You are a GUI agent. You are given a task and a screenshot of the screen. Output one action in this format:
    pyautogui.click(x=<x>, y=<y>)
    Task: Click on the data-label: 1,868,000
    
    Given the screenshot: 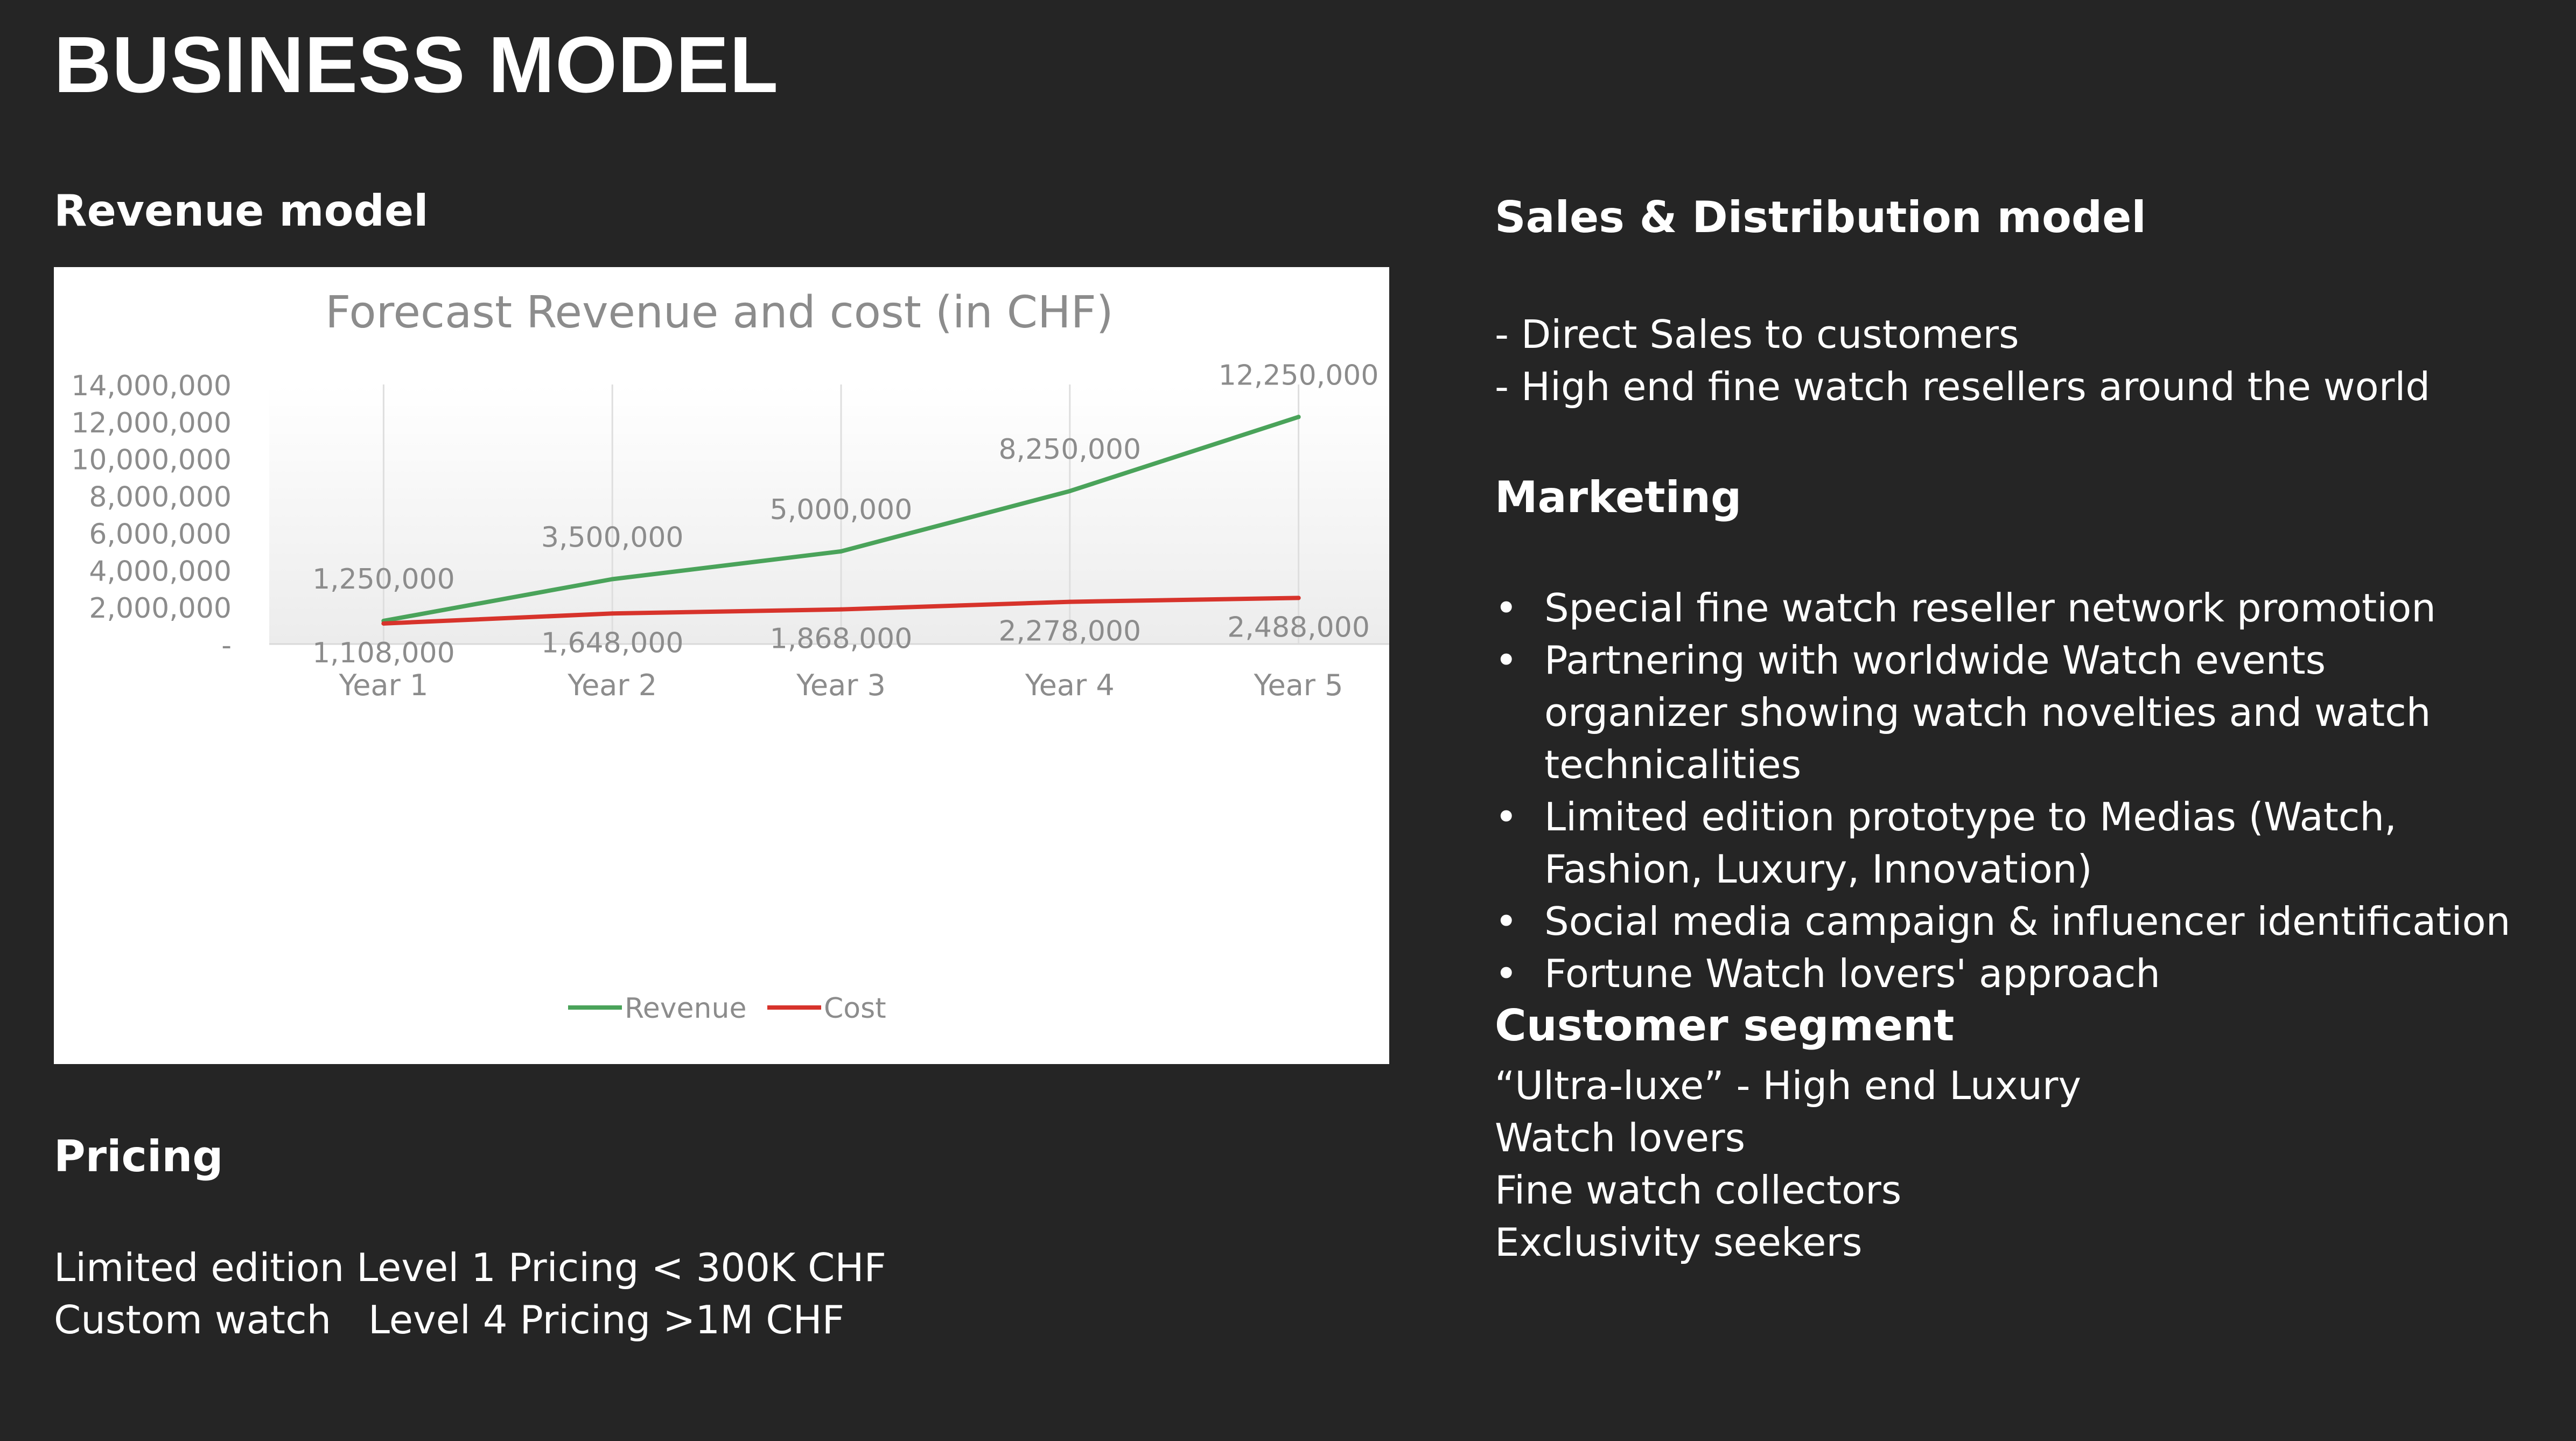 What is the action you would take?
    pyautogui.click(x=841, y=639)
    